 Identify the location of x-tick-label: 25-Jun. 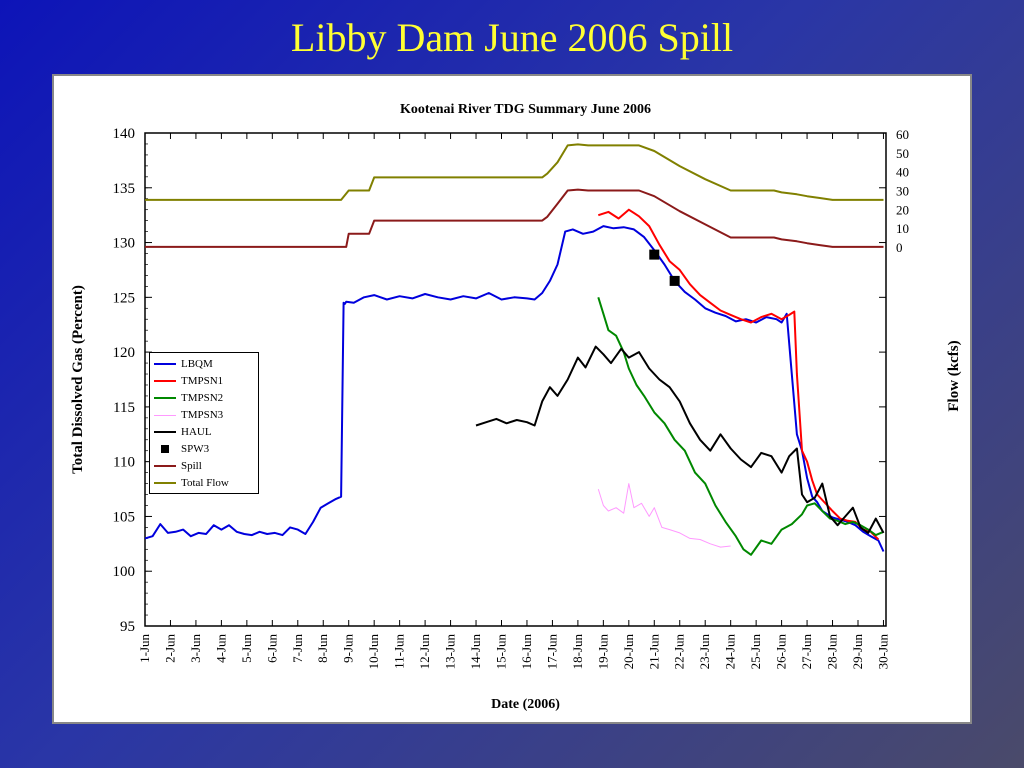
(755, 652).